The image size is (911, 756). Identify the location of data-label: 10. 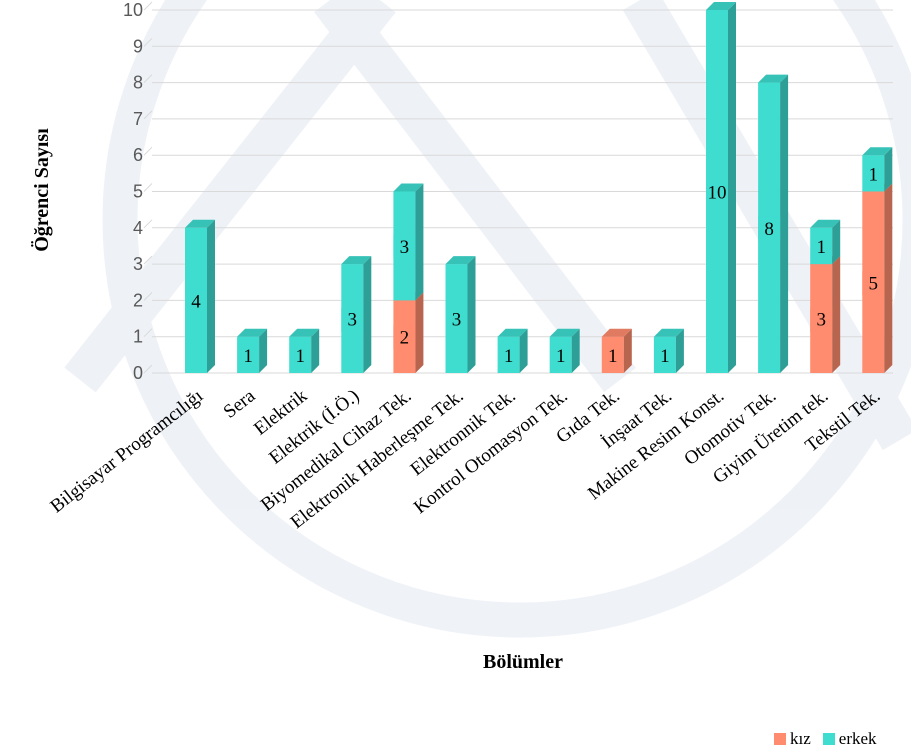
(717, 193).